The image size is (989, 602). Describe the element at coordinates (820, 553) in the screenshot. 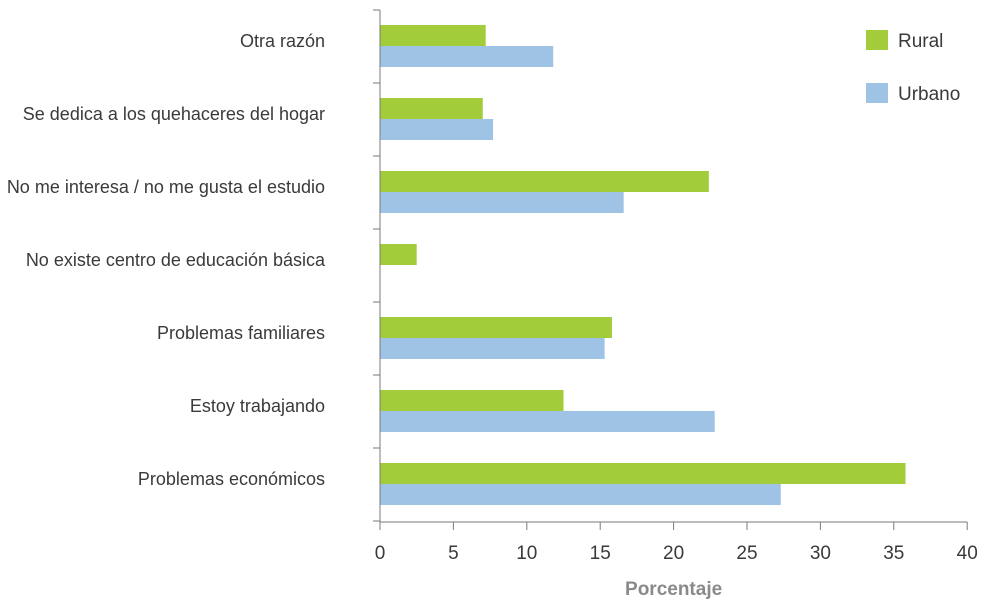

I see `x-tick-label: 30` at that location.